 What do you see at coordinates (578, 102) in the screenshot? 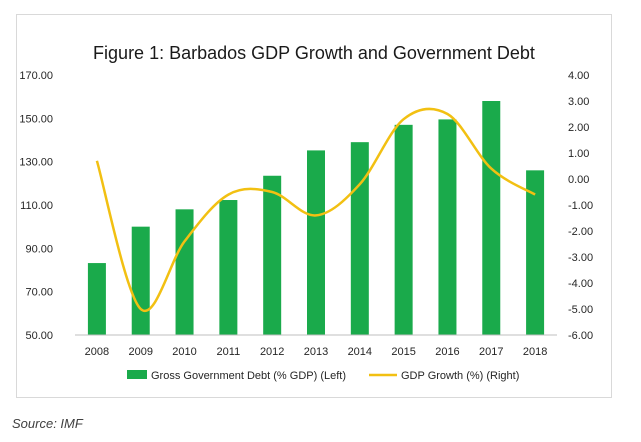
I see `right-tick-label: 3.00` at bounding box center [578, 102].